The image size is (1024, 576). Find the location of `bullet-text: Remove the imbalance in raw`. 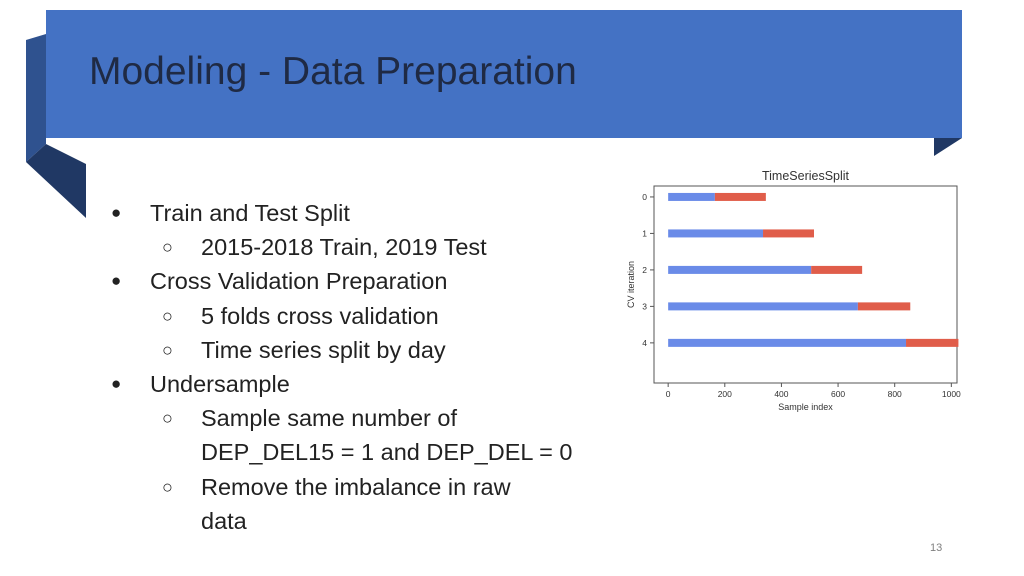

bullet-text: Remove the imbalance in raw is located at coordinates (356, 486).